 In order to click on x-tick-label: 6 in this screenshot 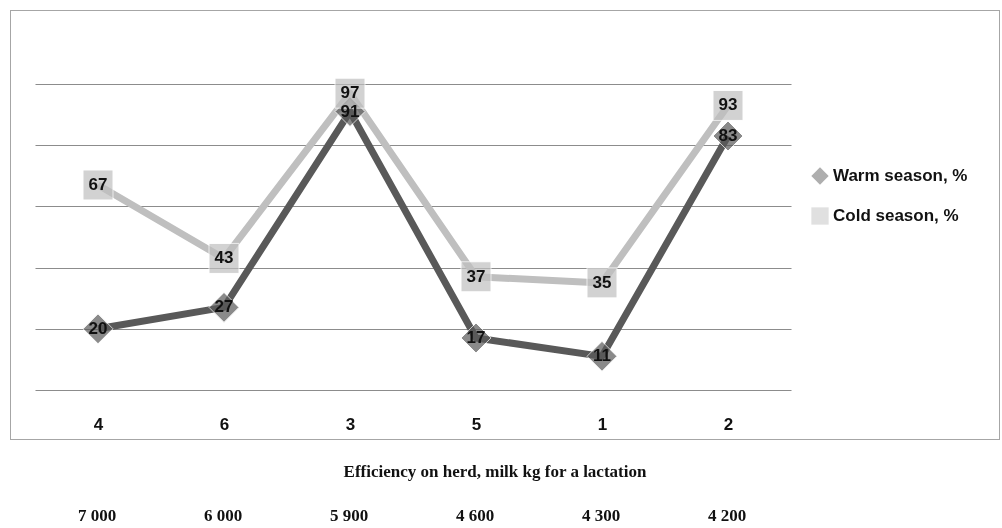, I will do `click(224, 424)`.